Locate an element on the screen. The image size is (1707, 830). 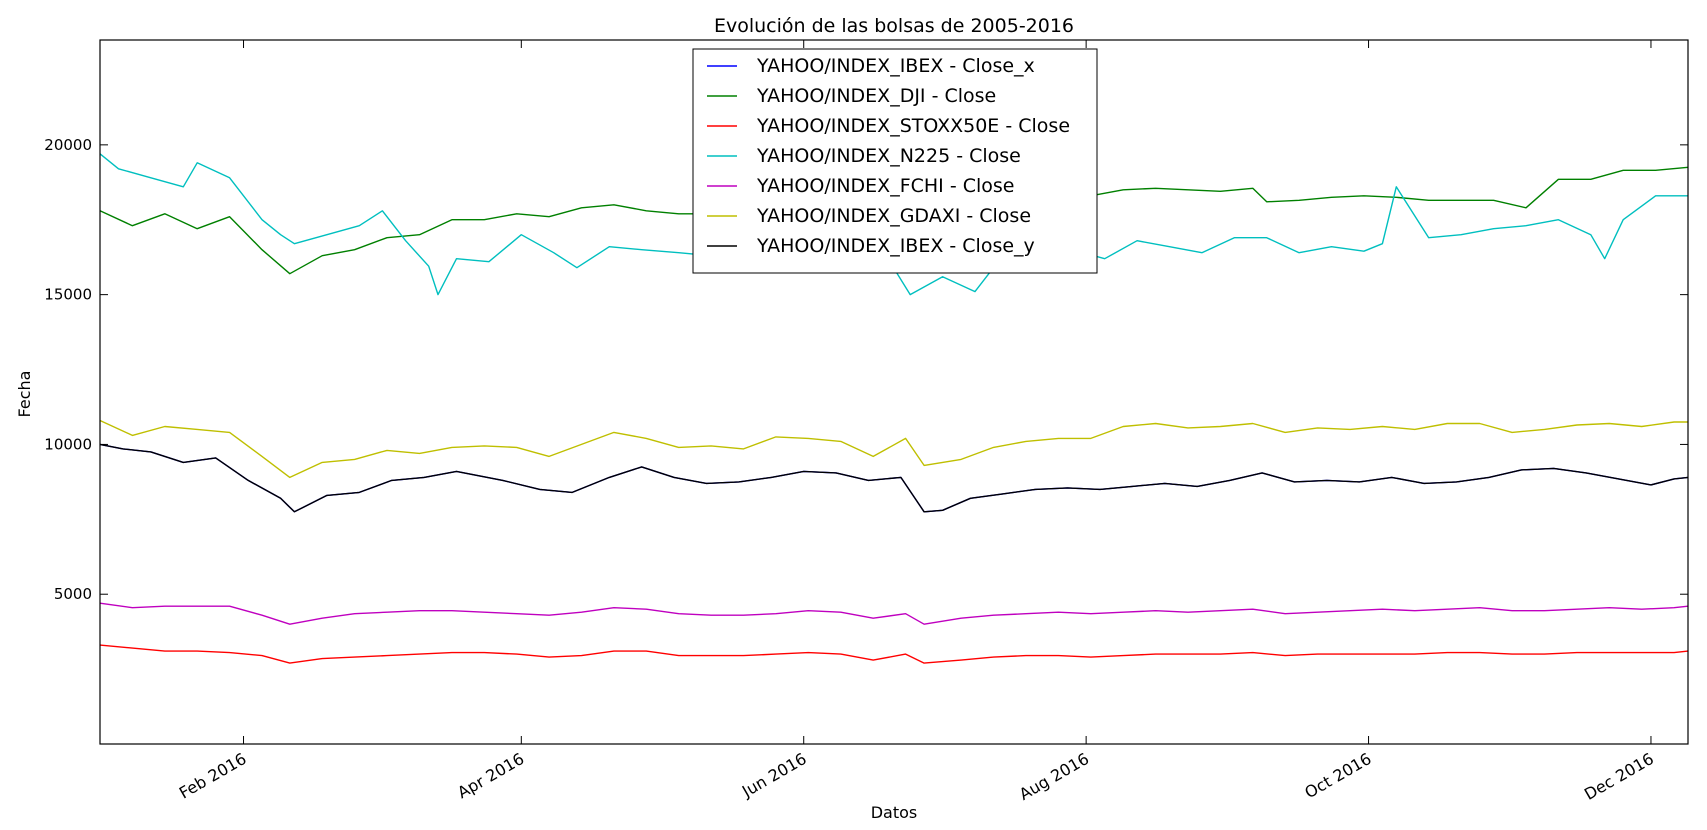
legend-label: YAHOO/INDEX_IBEX - Close_y is located at coordinates (895, 246).